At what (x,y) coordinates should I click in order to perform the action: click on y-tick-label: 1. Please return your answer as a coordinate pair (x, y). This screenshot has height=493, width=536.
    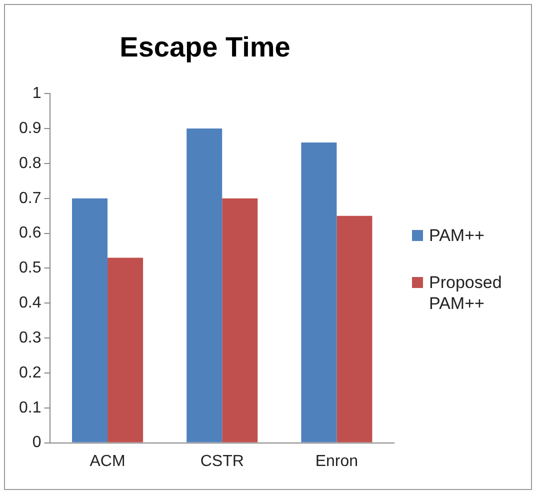
    Looking at the image, I should click on (37, 93).